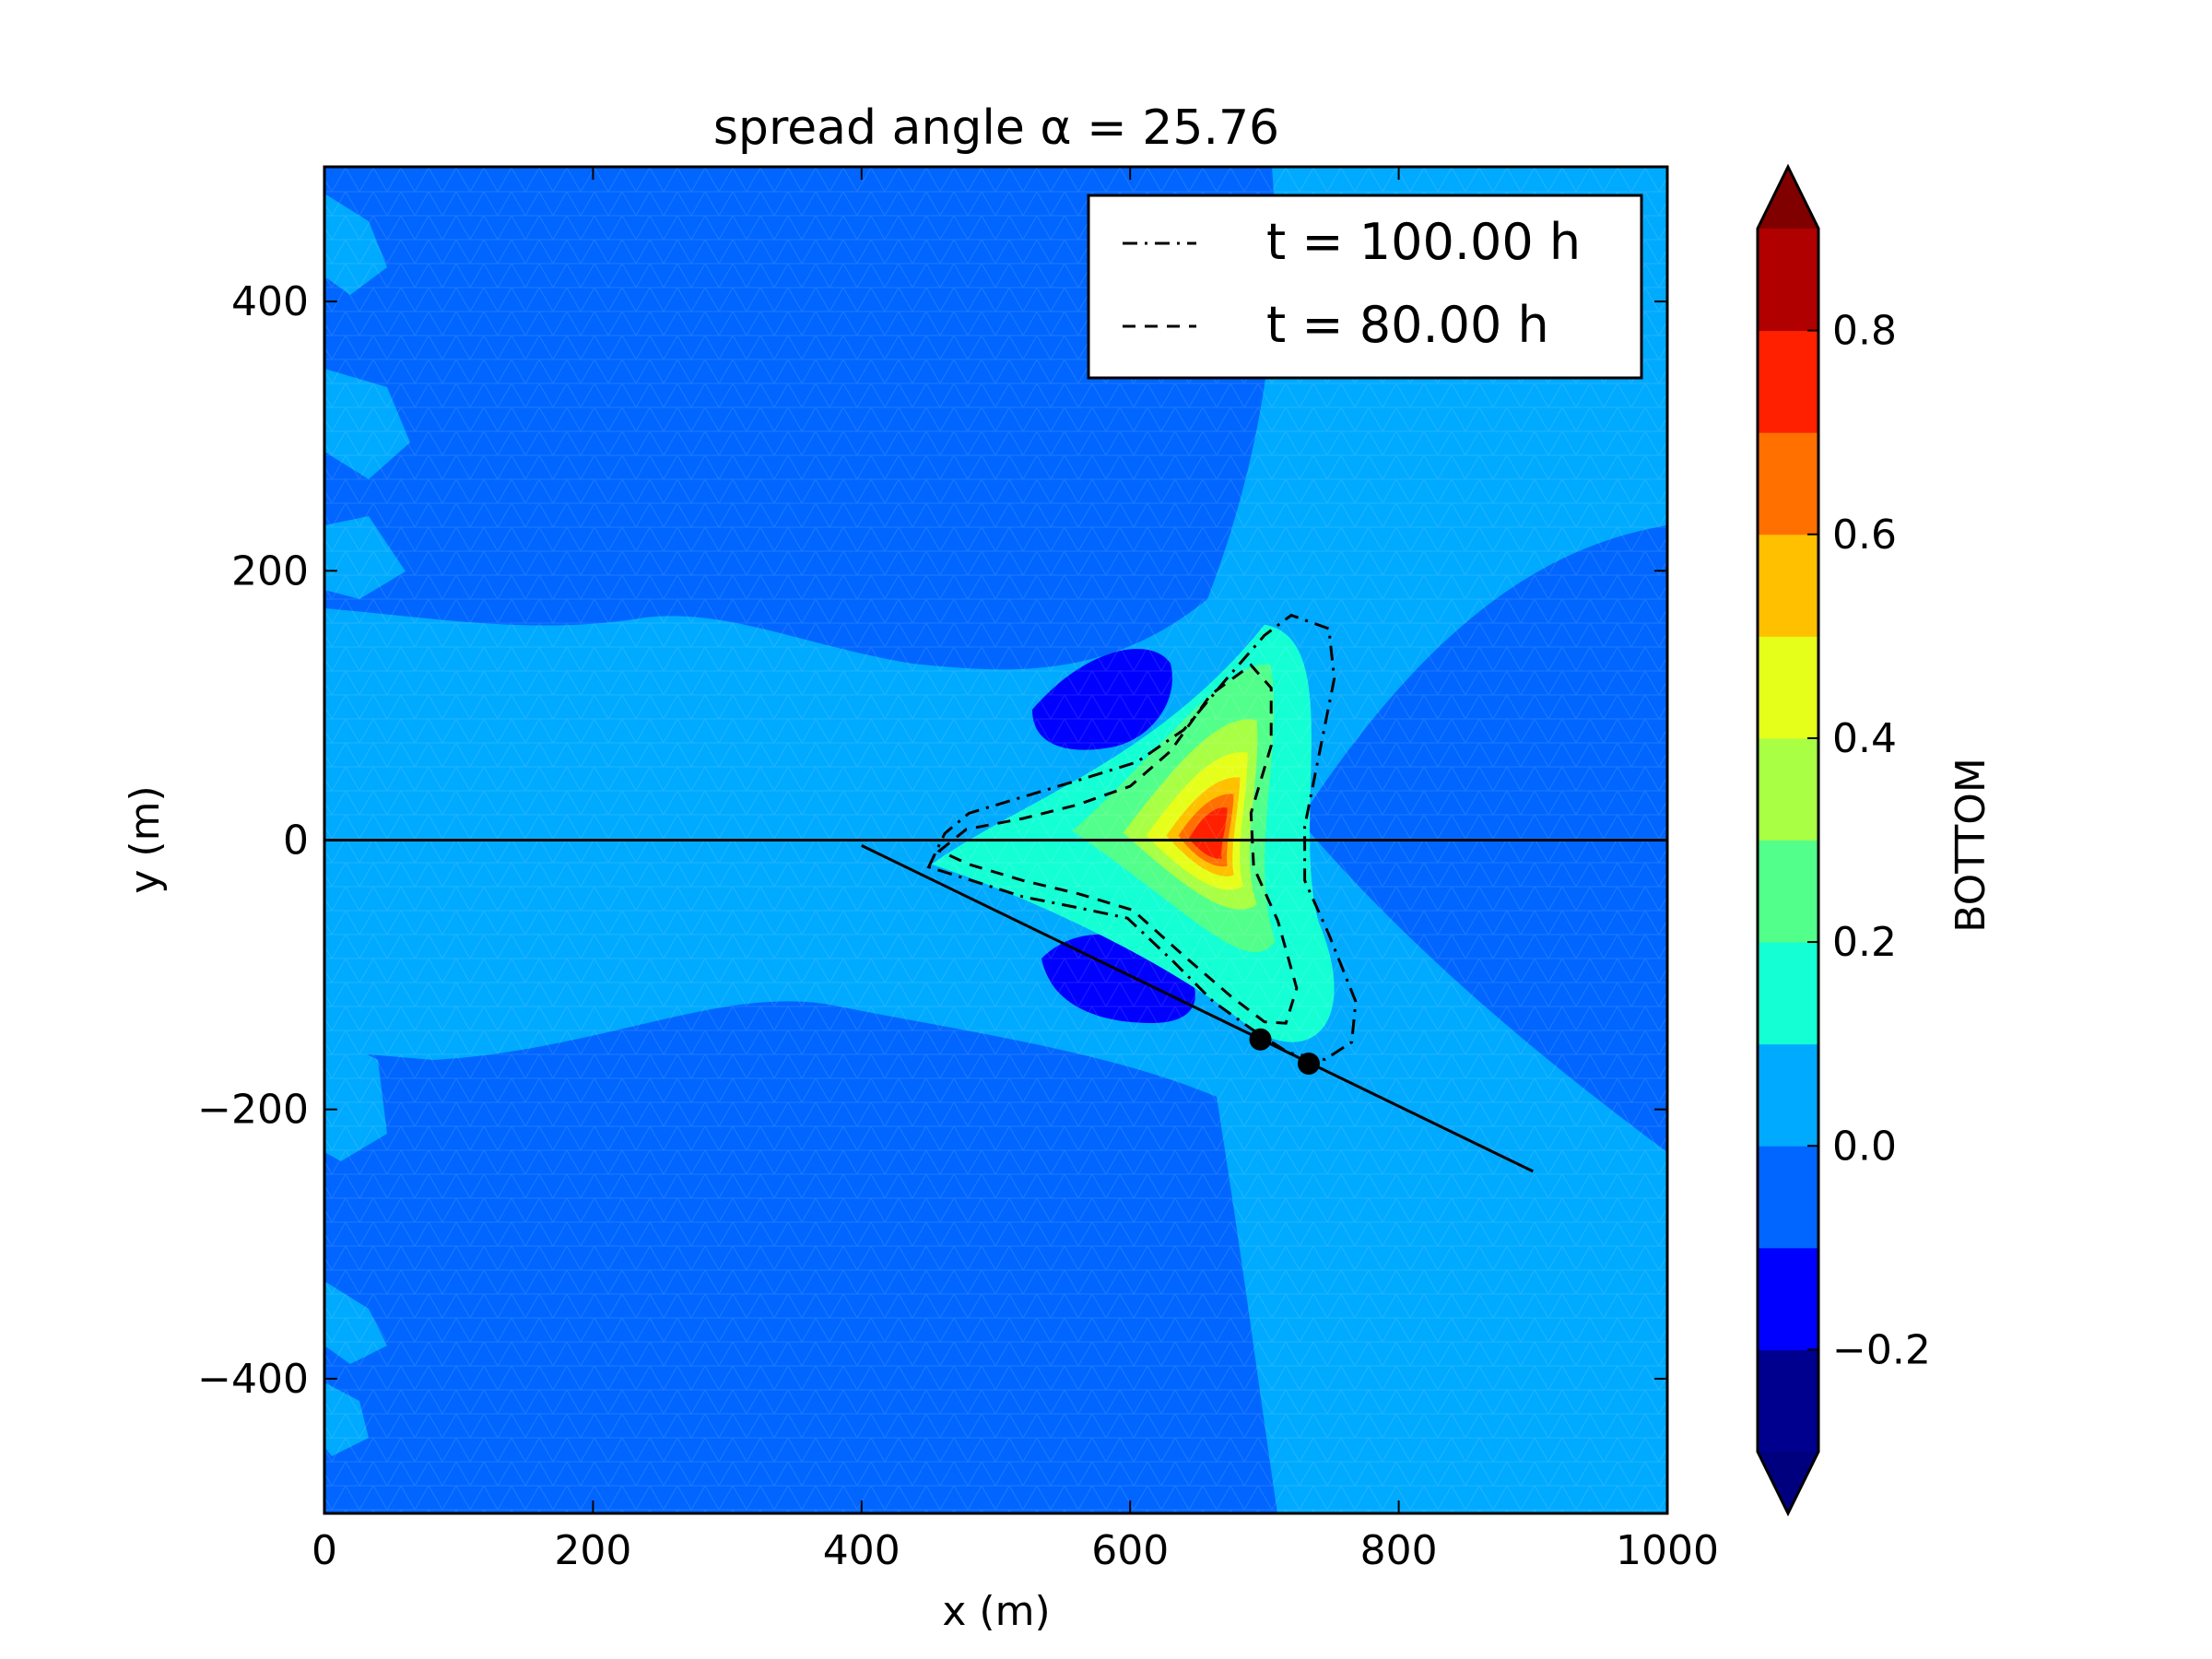 The width and height of the screenshot is (2212, 1659). Describe the element at coordinates (324, 1550) in the screenshot. I see `x-tick-label: 0` at that location.